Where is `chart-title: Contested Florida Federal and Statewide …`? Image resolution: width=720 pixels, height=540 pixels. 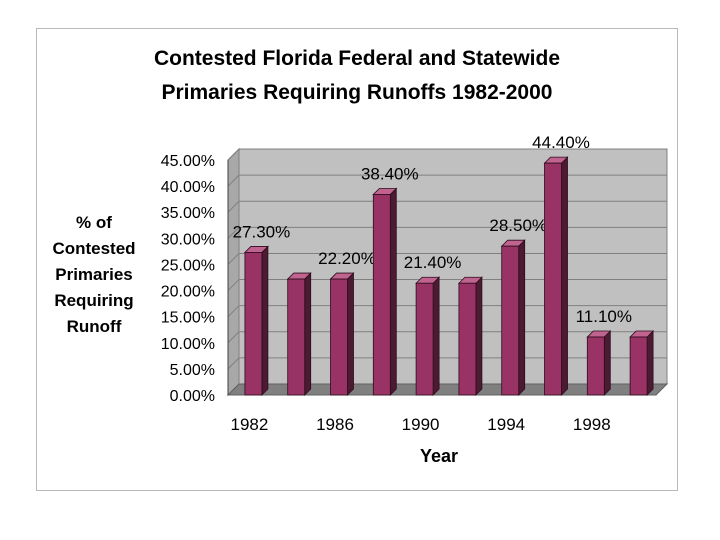 chart-title: Contested Florida Federal and Statewide … is located at coordinates (357, 76).